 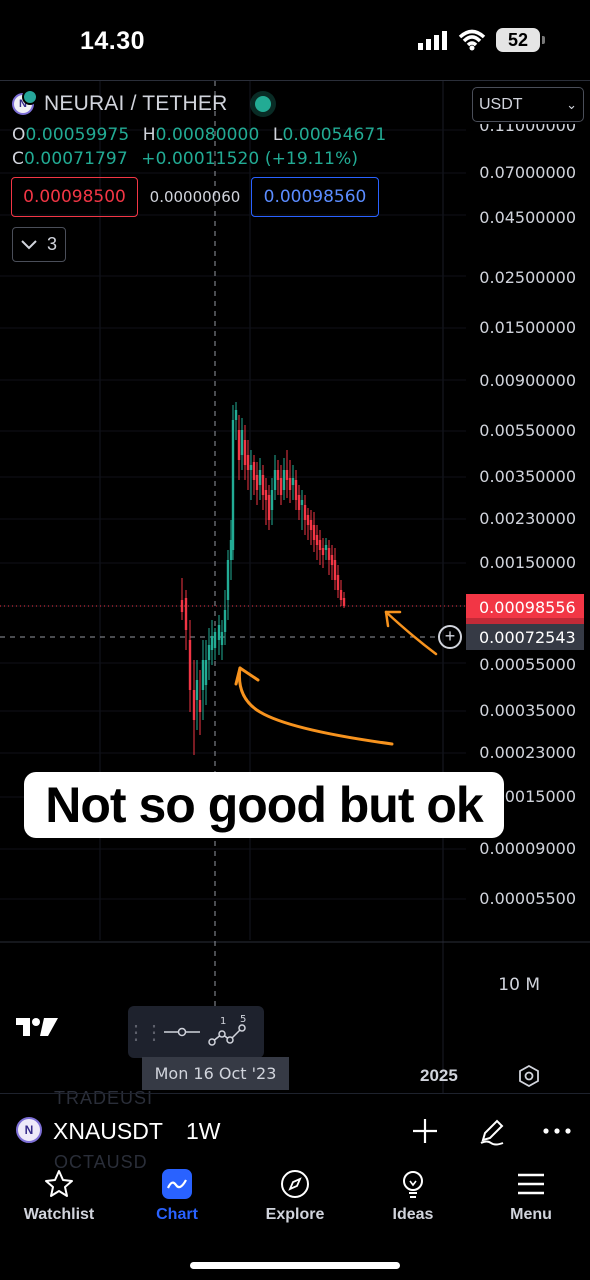 I want to click on neurai-logo-icon: N, so click(x=25, y=102).